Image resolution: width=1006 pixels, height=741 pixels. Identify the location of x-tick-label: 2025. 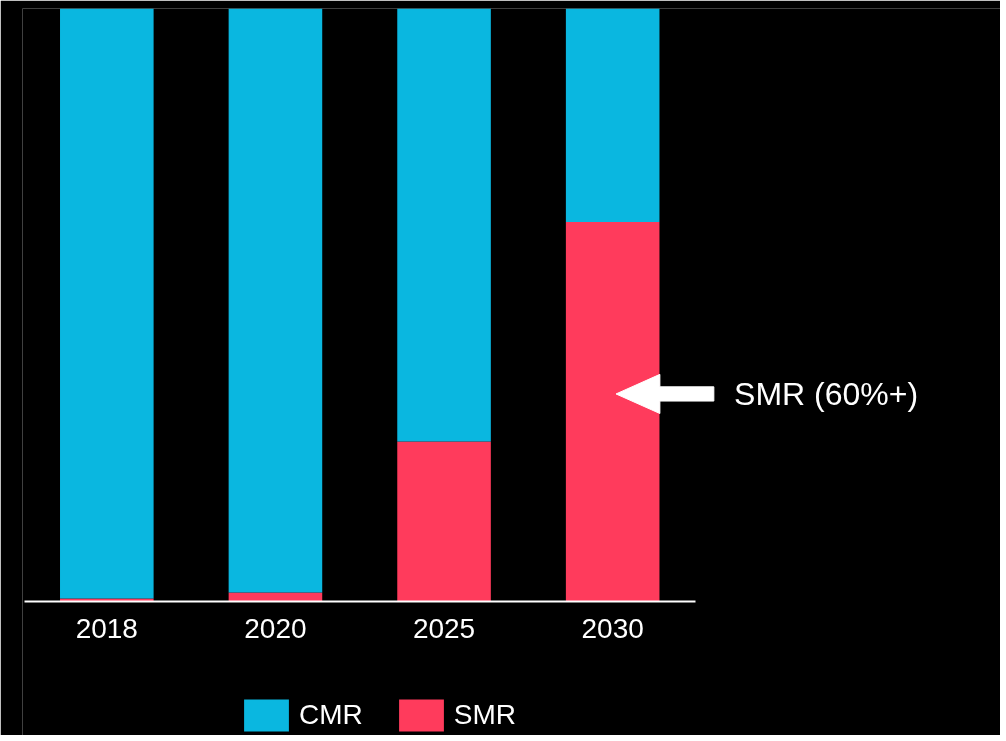
(444, 629).